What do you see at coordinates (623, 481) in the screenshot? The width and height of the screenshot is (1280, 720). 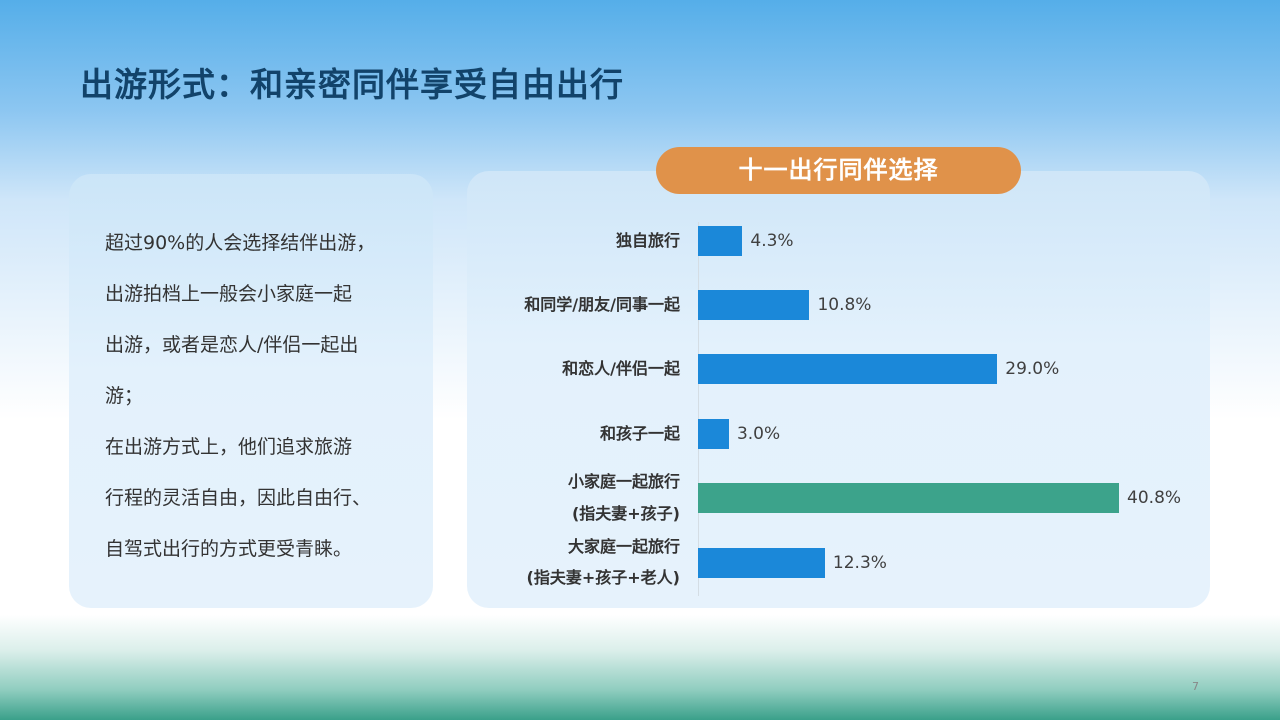 I see `category-label: 小家庭一起旅行` at bounding box center [623, 481].